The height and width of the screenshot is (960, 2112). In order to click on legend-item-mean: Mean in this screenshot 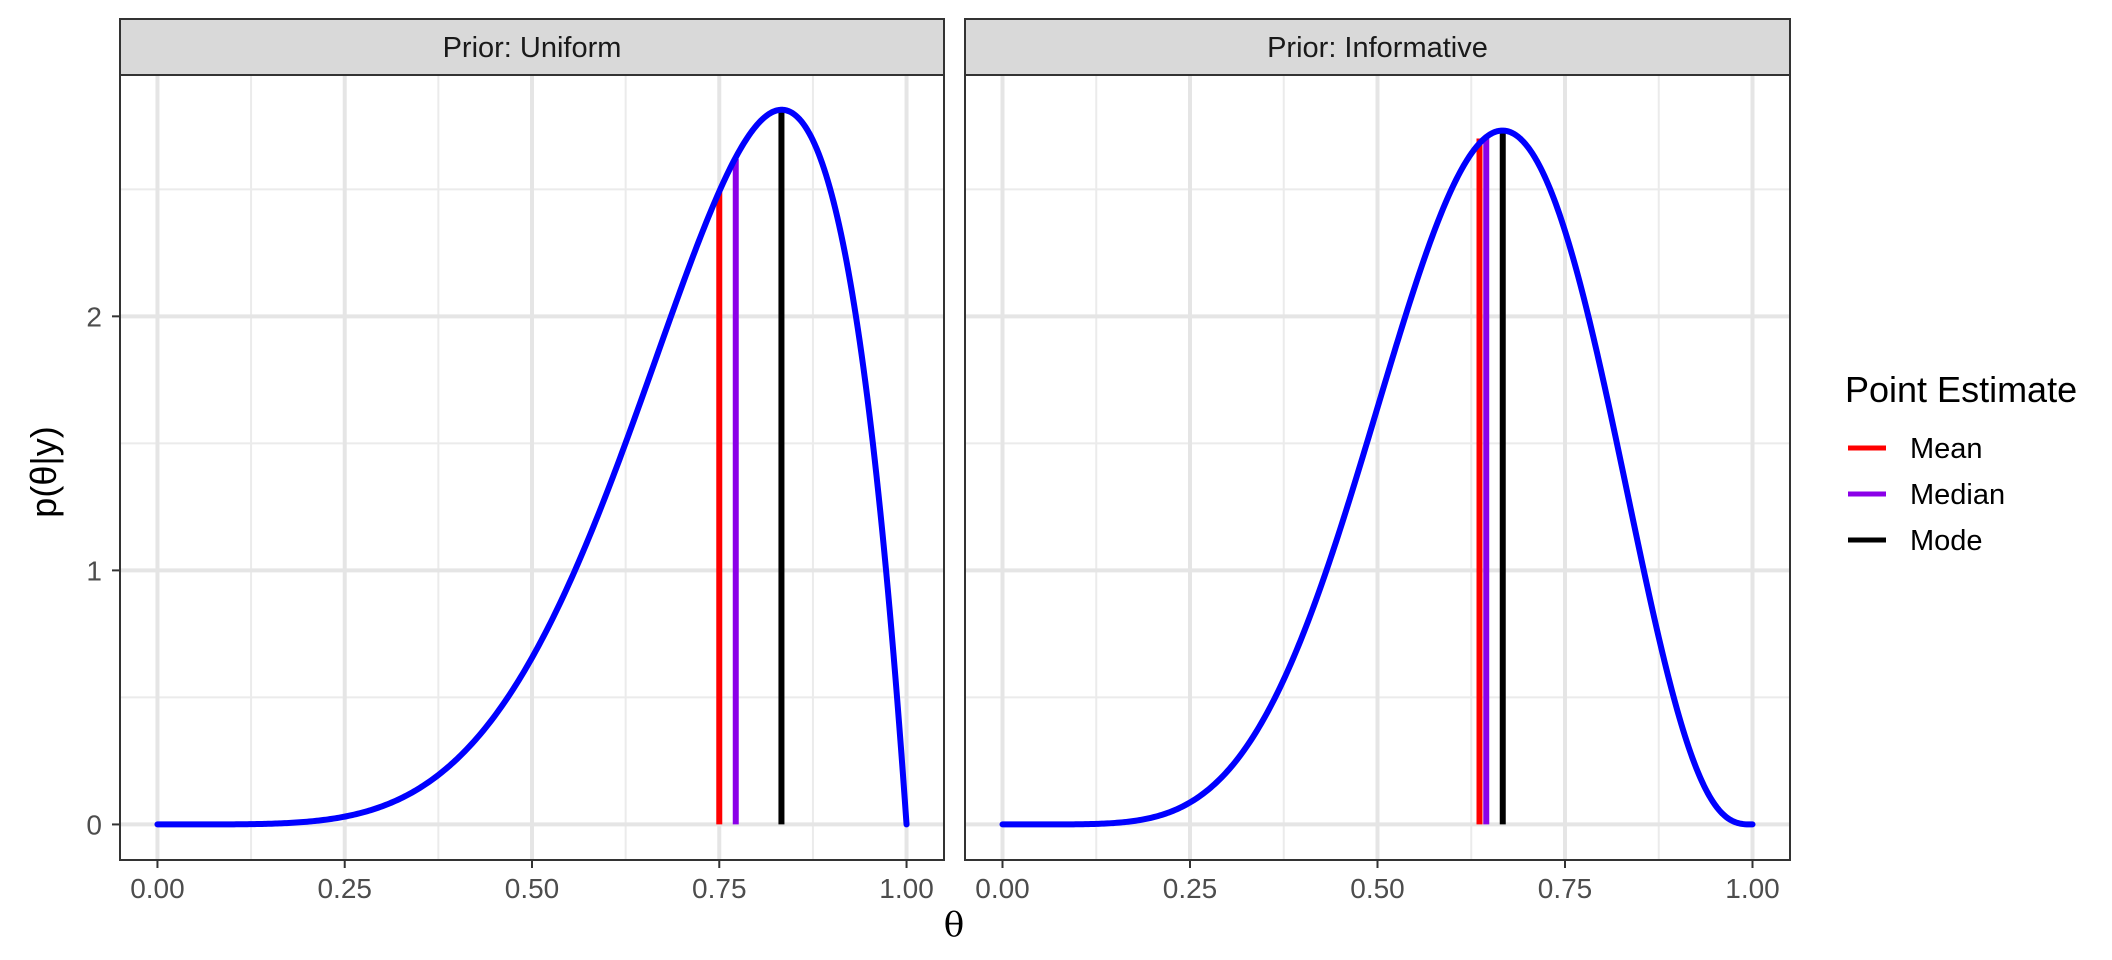, I will do `click(1915, 449)`.